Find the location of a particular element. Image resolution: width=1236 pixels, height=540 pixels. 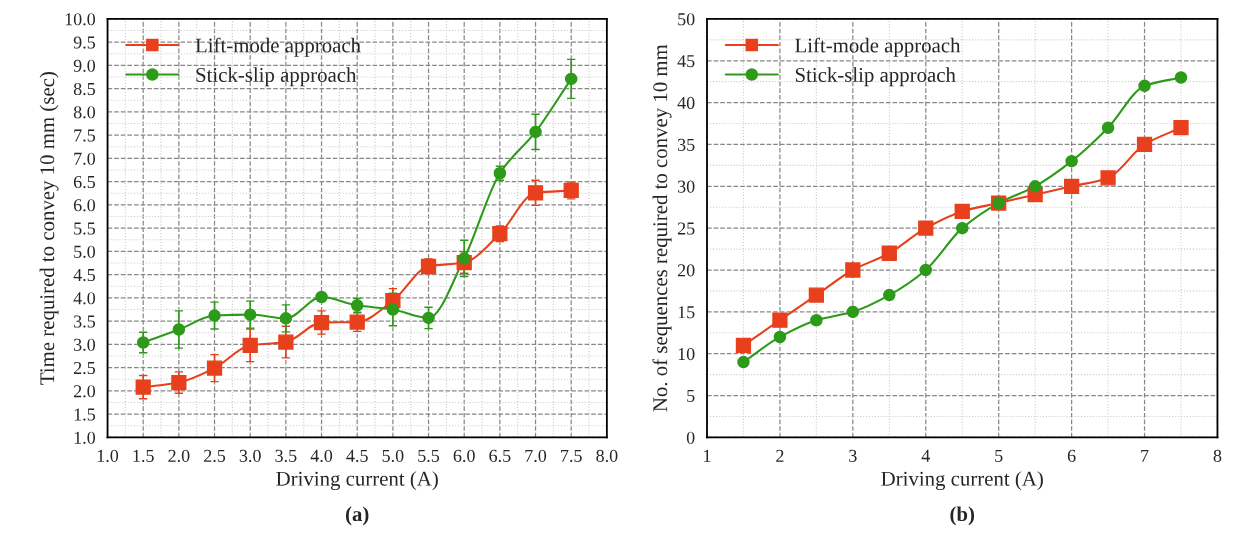

x-tick-label: 7.5 is located at coordinates (571, 455).